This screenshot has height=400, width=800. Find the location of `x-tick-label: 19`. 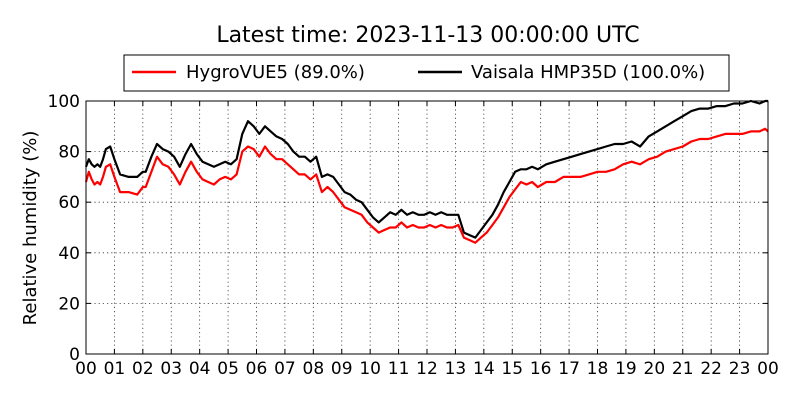

x-tick-label: 19 is located at coordinates (626, 369).